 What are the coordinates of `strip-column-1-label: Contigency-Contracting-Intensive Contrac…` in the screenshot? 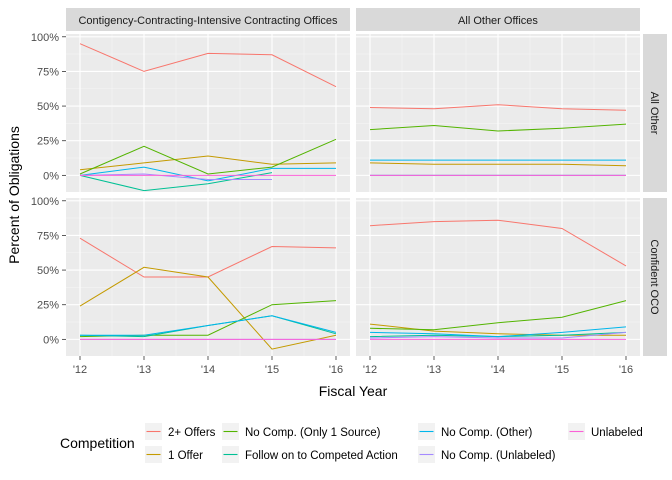 It's located at (208, 21).